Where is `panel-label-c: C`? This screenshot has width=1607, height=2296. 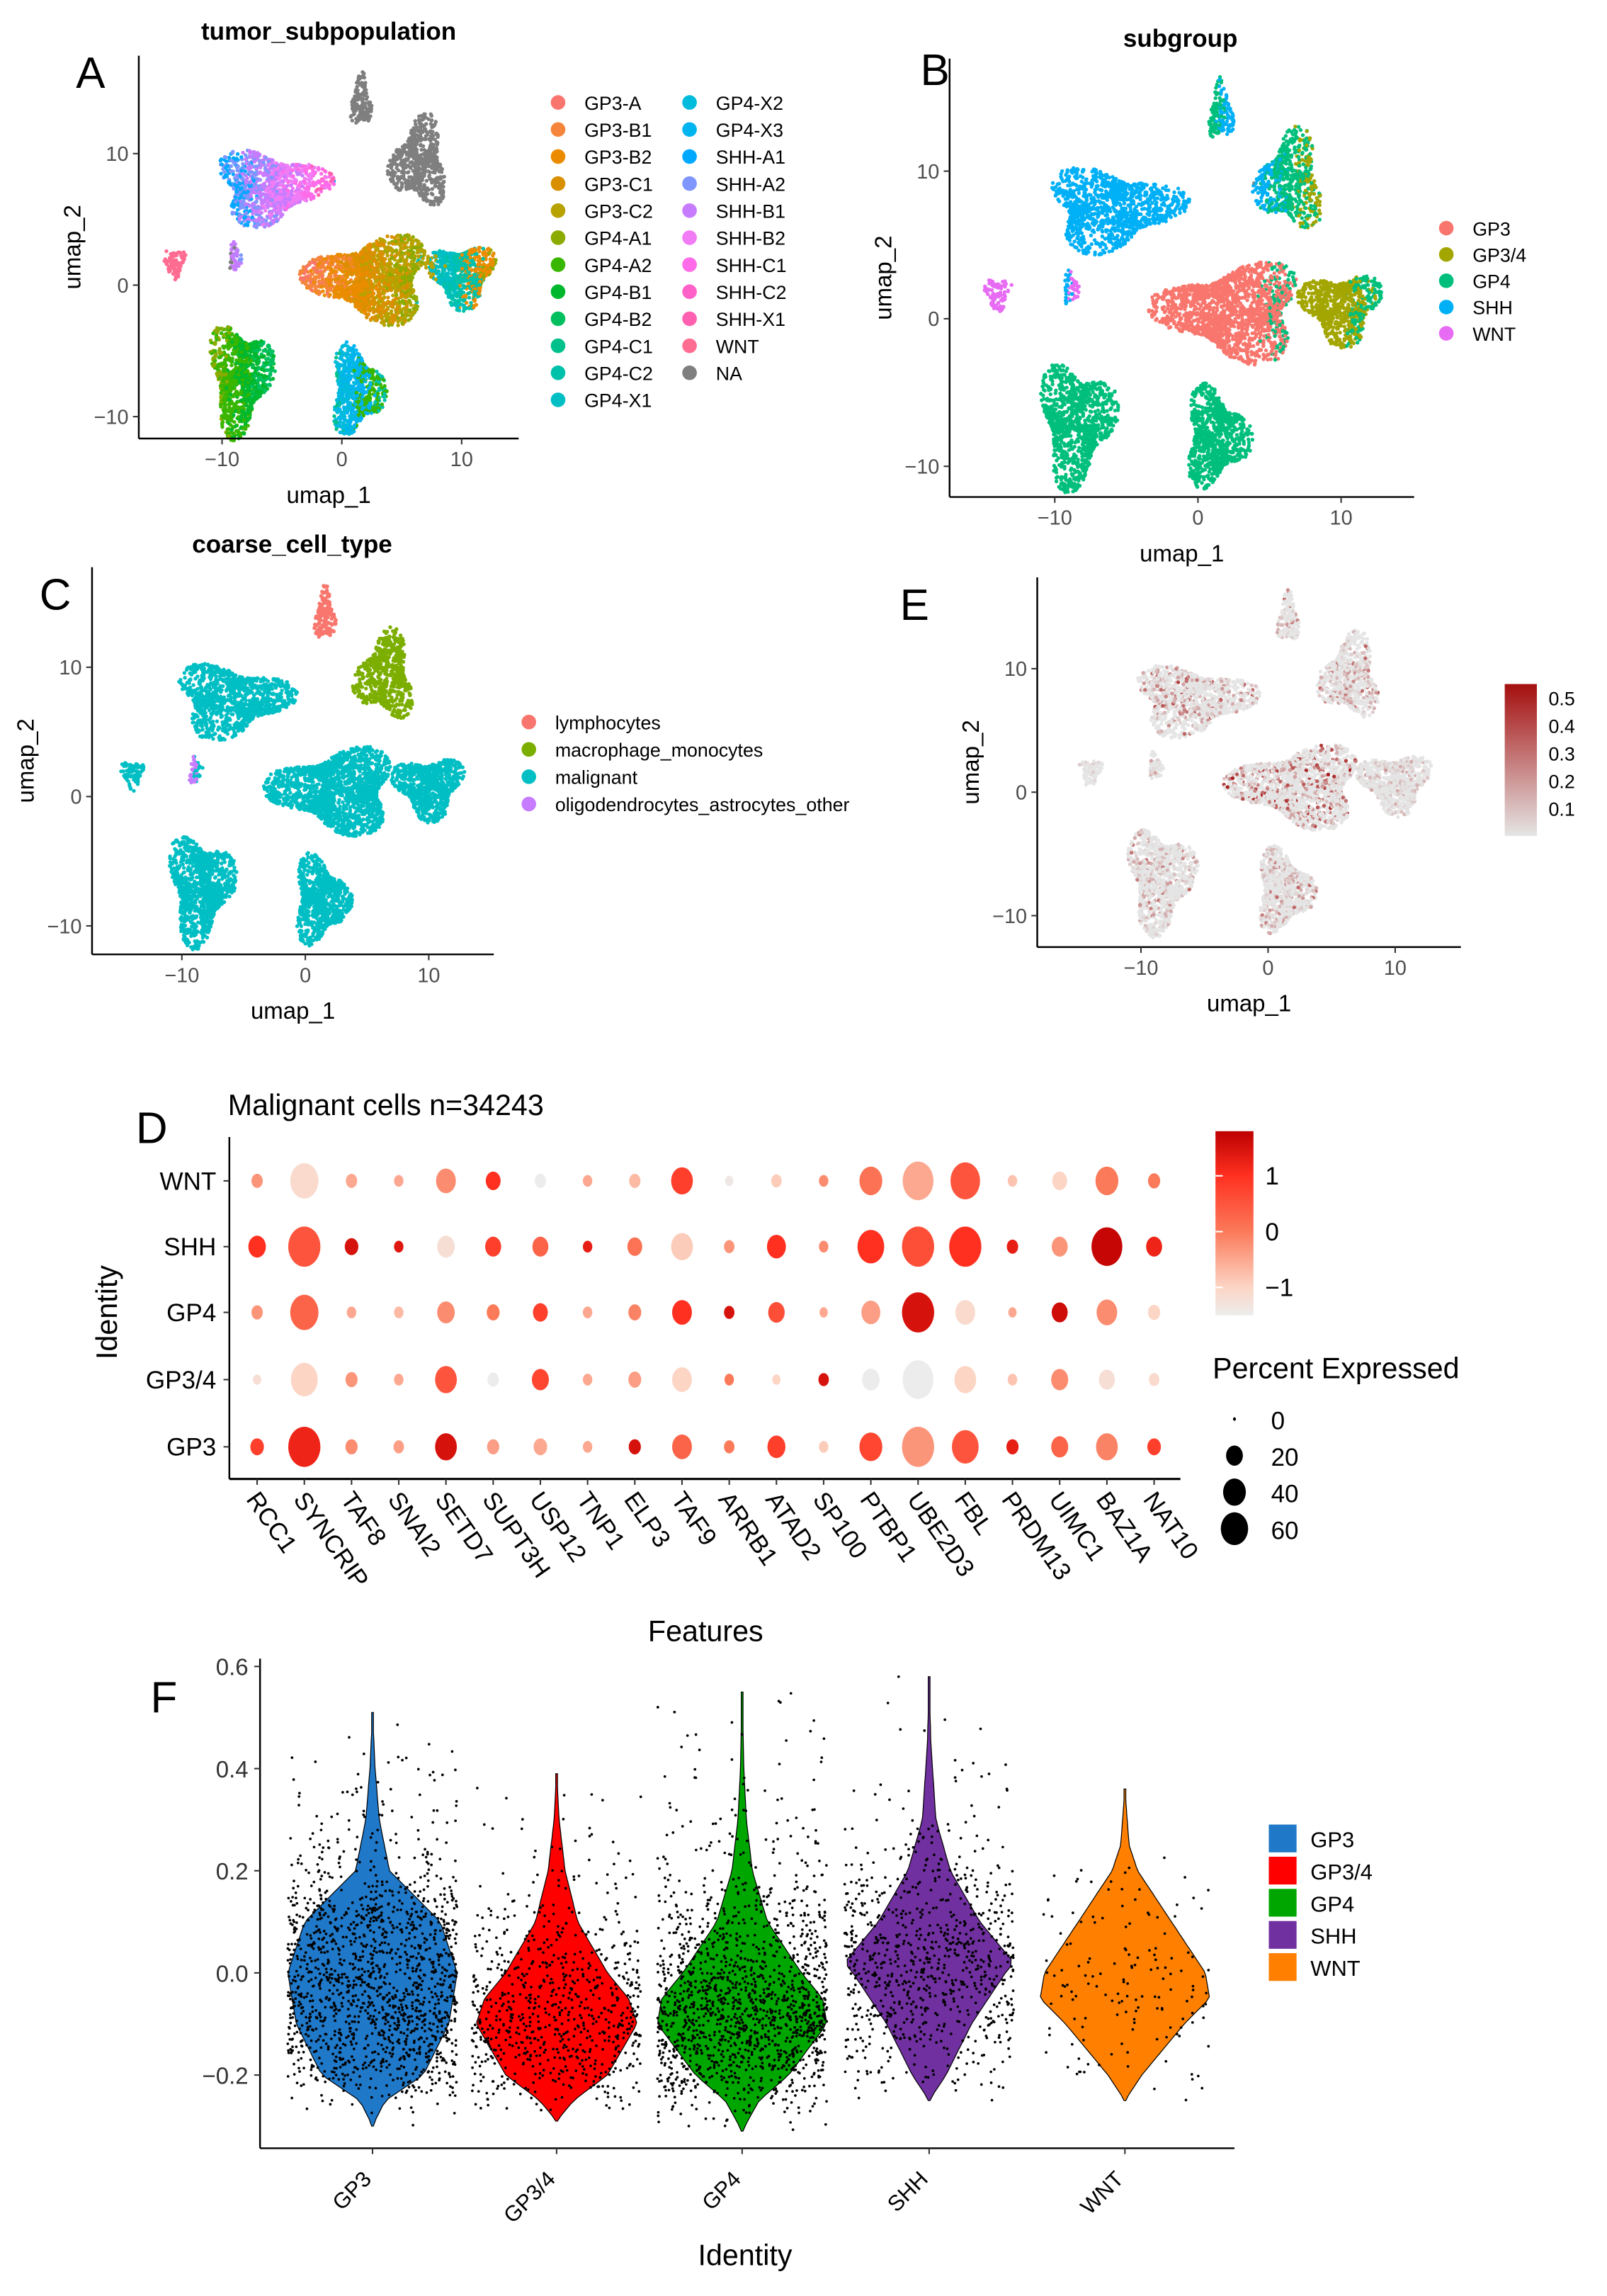 panel-label-c: C is located at coordinates (56, 594).